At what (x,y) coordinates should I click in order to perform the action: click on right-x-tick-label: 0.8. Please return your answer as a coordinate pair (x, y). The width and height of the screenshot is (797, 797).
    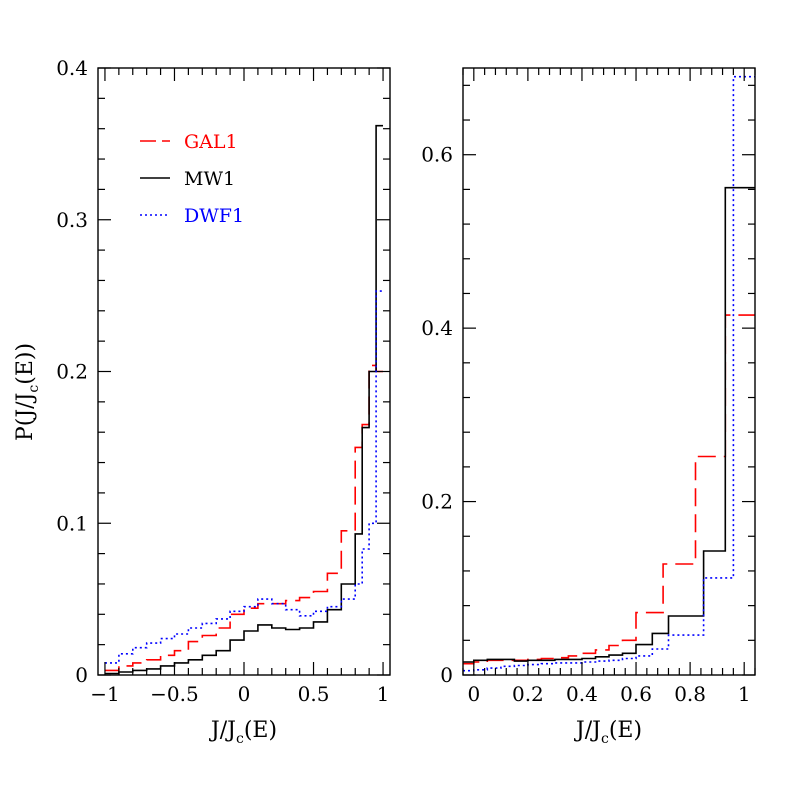
    Looking at the image, I should click on (690, 694).